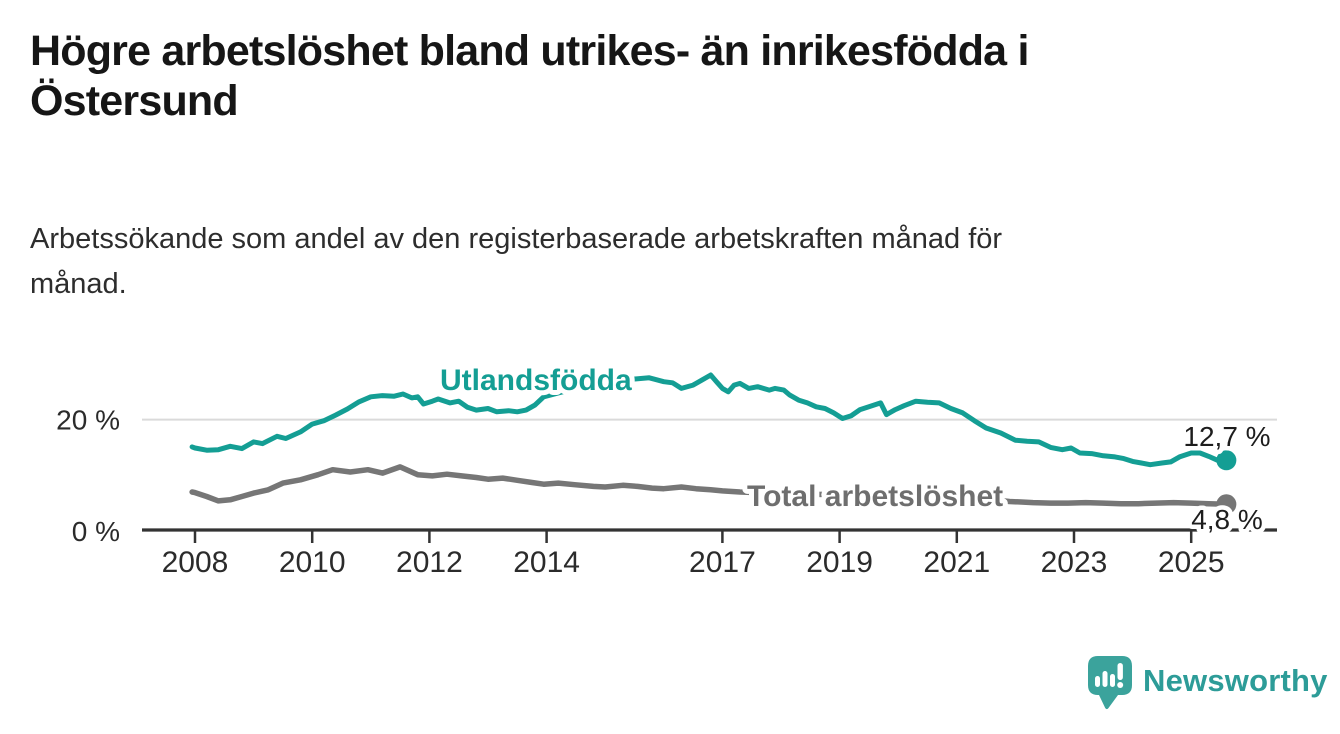 The height and width of the screenshot is (734, 1340). Describe the element at coordinates (312, 562) in the screenshot. I see `x-axis-tick-label: 2010` at that location.